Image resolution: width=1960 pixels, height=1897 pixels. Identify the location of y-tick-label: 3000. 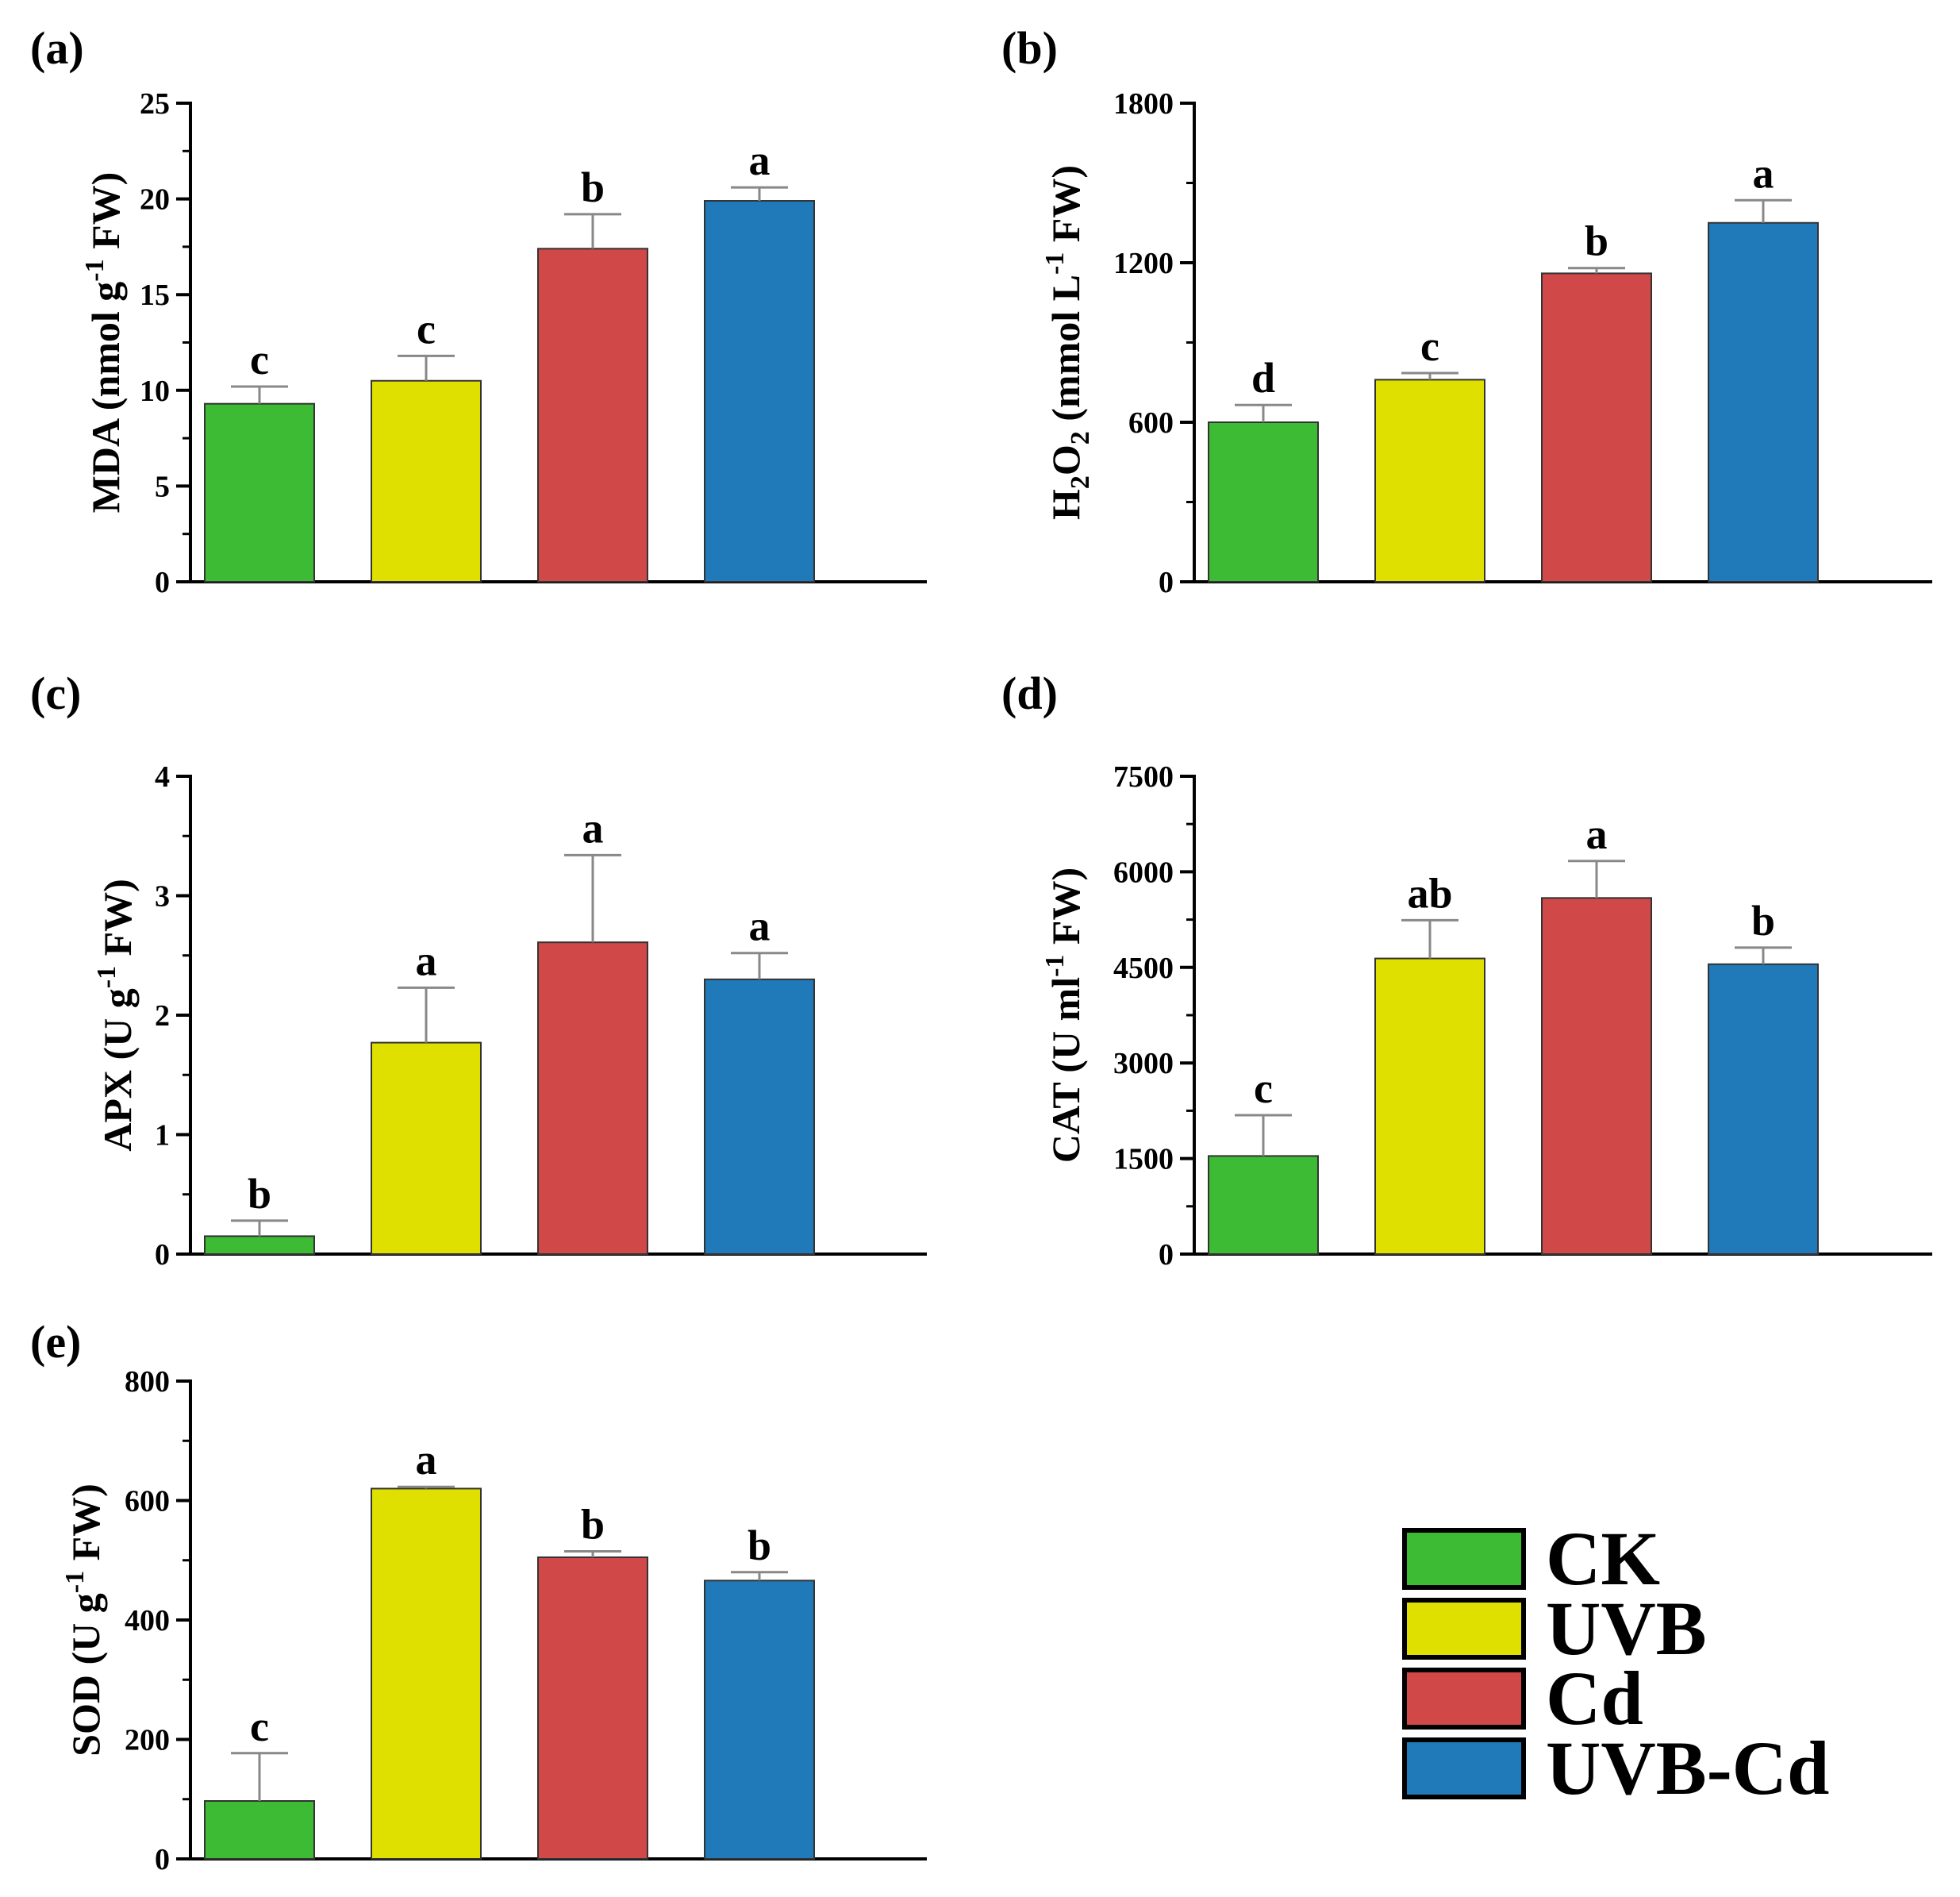
(1143, 1063).